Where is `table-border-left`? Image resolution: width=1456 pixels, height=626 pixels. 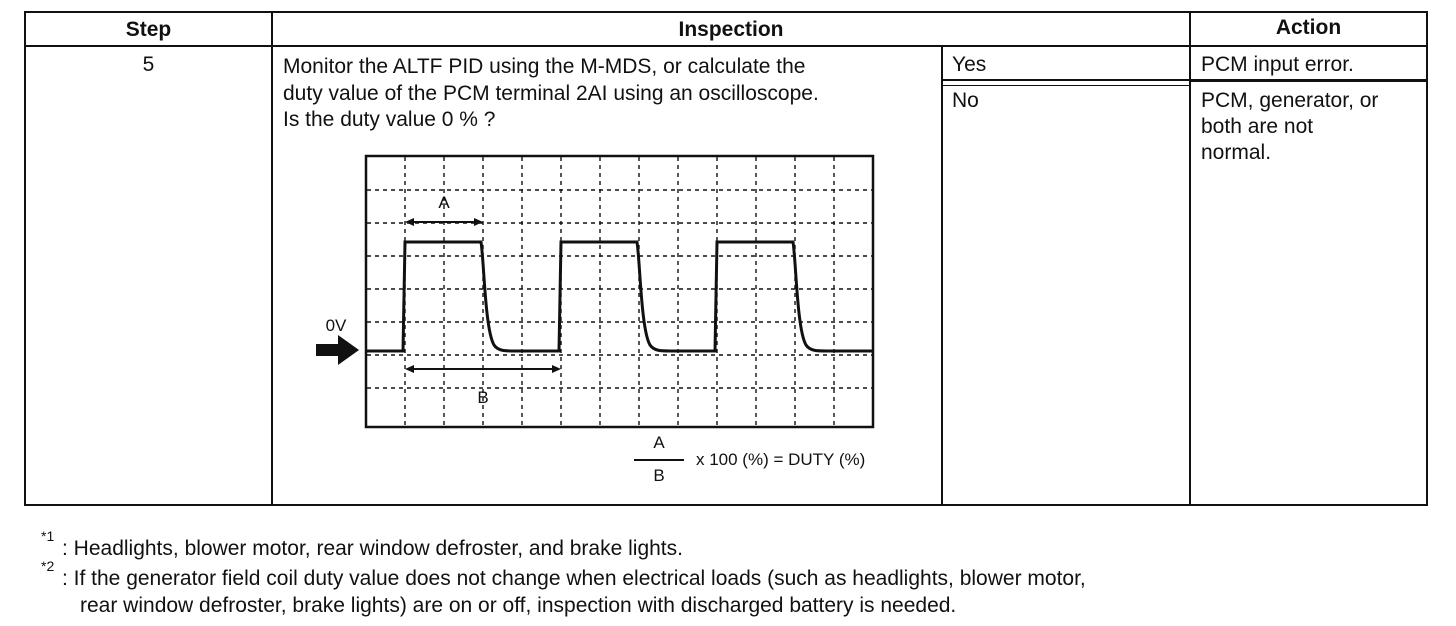 table-border-left is located at coordinates (25, 258).